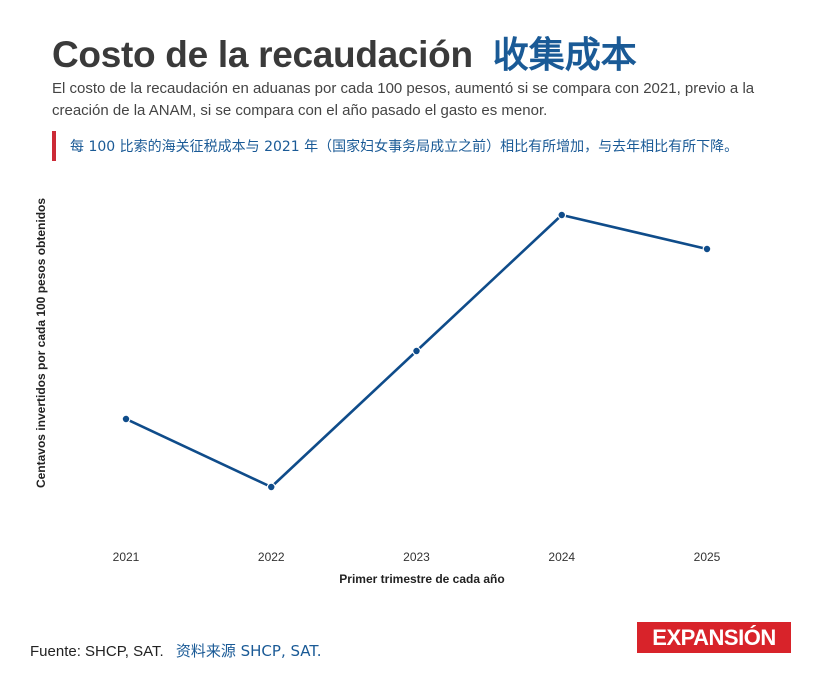 The image size is (820, 678). I want to click on expansion-logo: EXPANSIÓN, so click(714, 637).